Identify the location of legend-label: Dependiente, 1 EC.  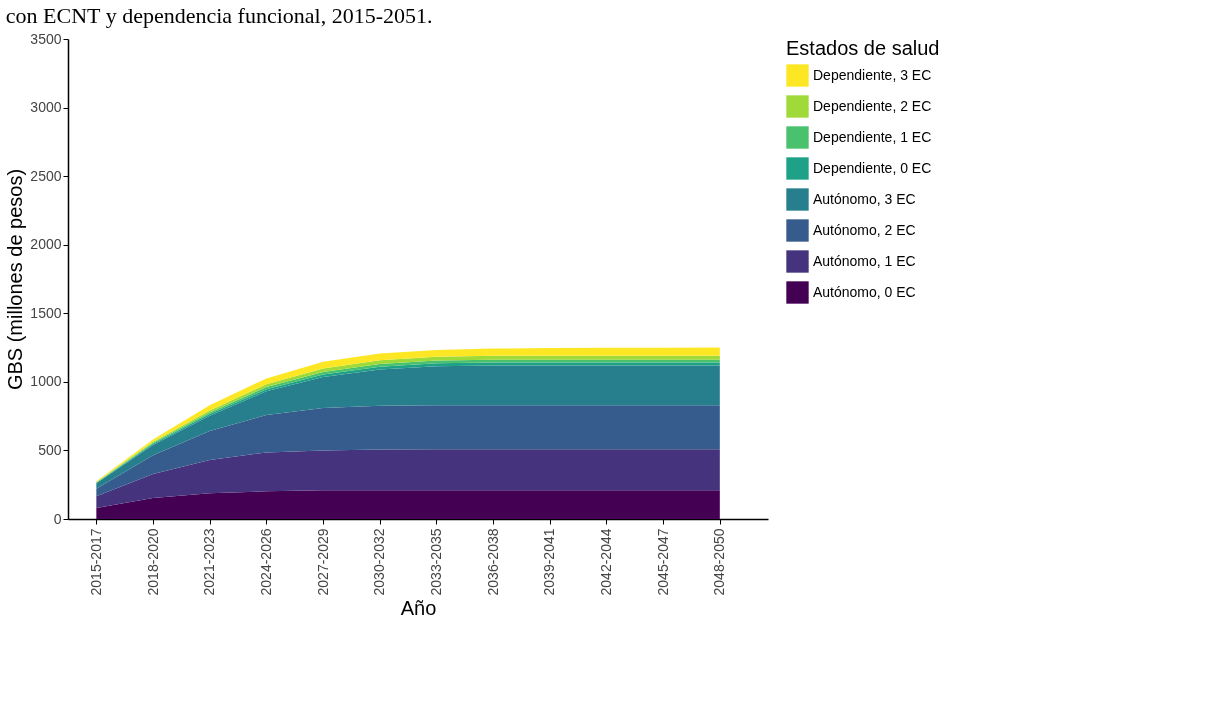
(872, 136).